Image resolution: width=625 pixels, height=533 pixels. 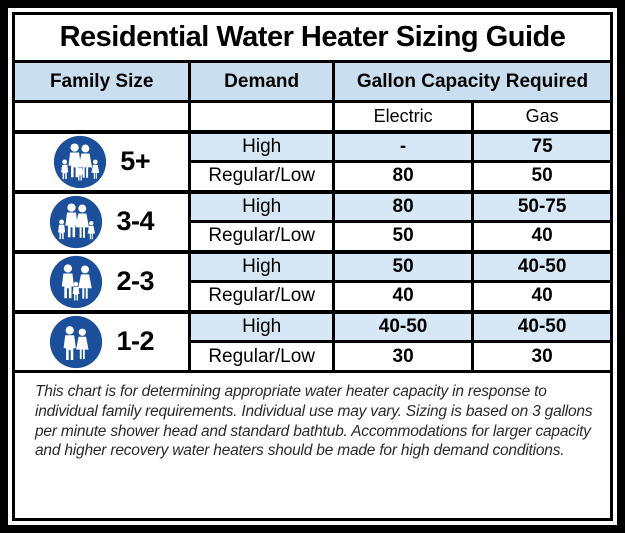 I want to click on row-1-2-regular: Regular/Low 30 30, so click(x=313, y=356).